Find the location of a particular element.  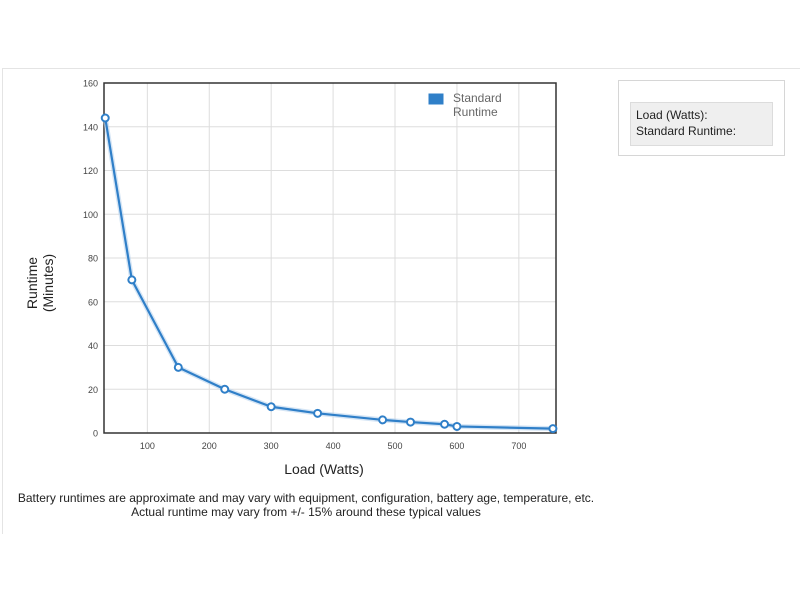

x-tick-label: 600 is located at coordinates (456, 446).